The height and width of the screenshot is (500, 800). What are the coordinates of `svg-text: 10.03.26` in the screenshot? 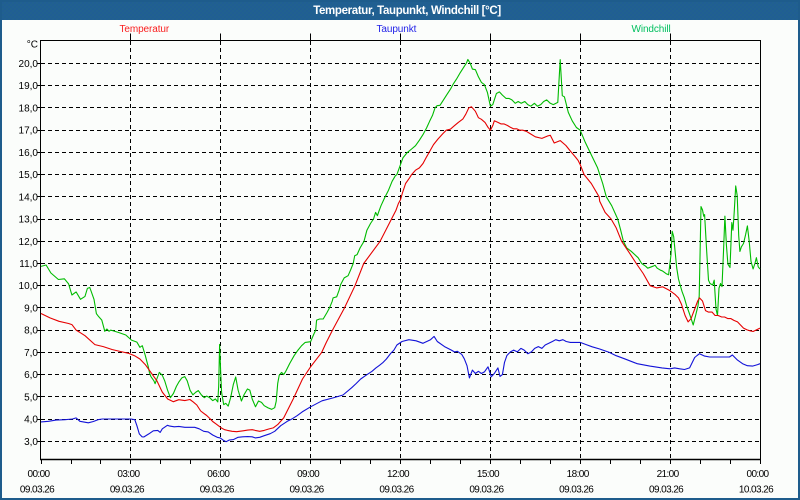 It's located at (756, 490).